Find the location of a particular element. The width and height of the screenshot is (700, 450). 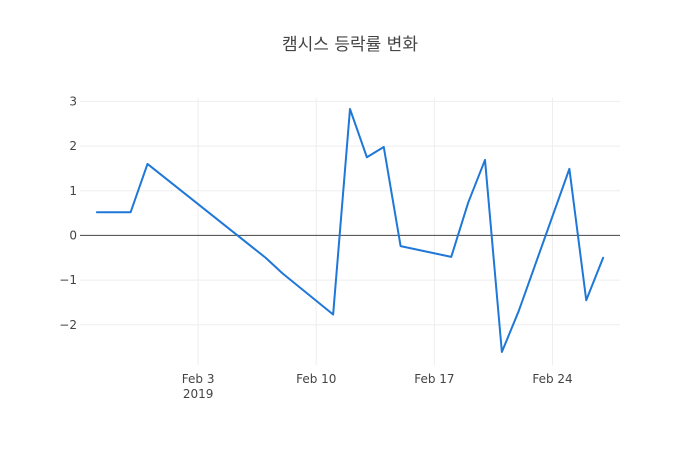

y-tick-label: 0 is located at coordinates (73, 235).